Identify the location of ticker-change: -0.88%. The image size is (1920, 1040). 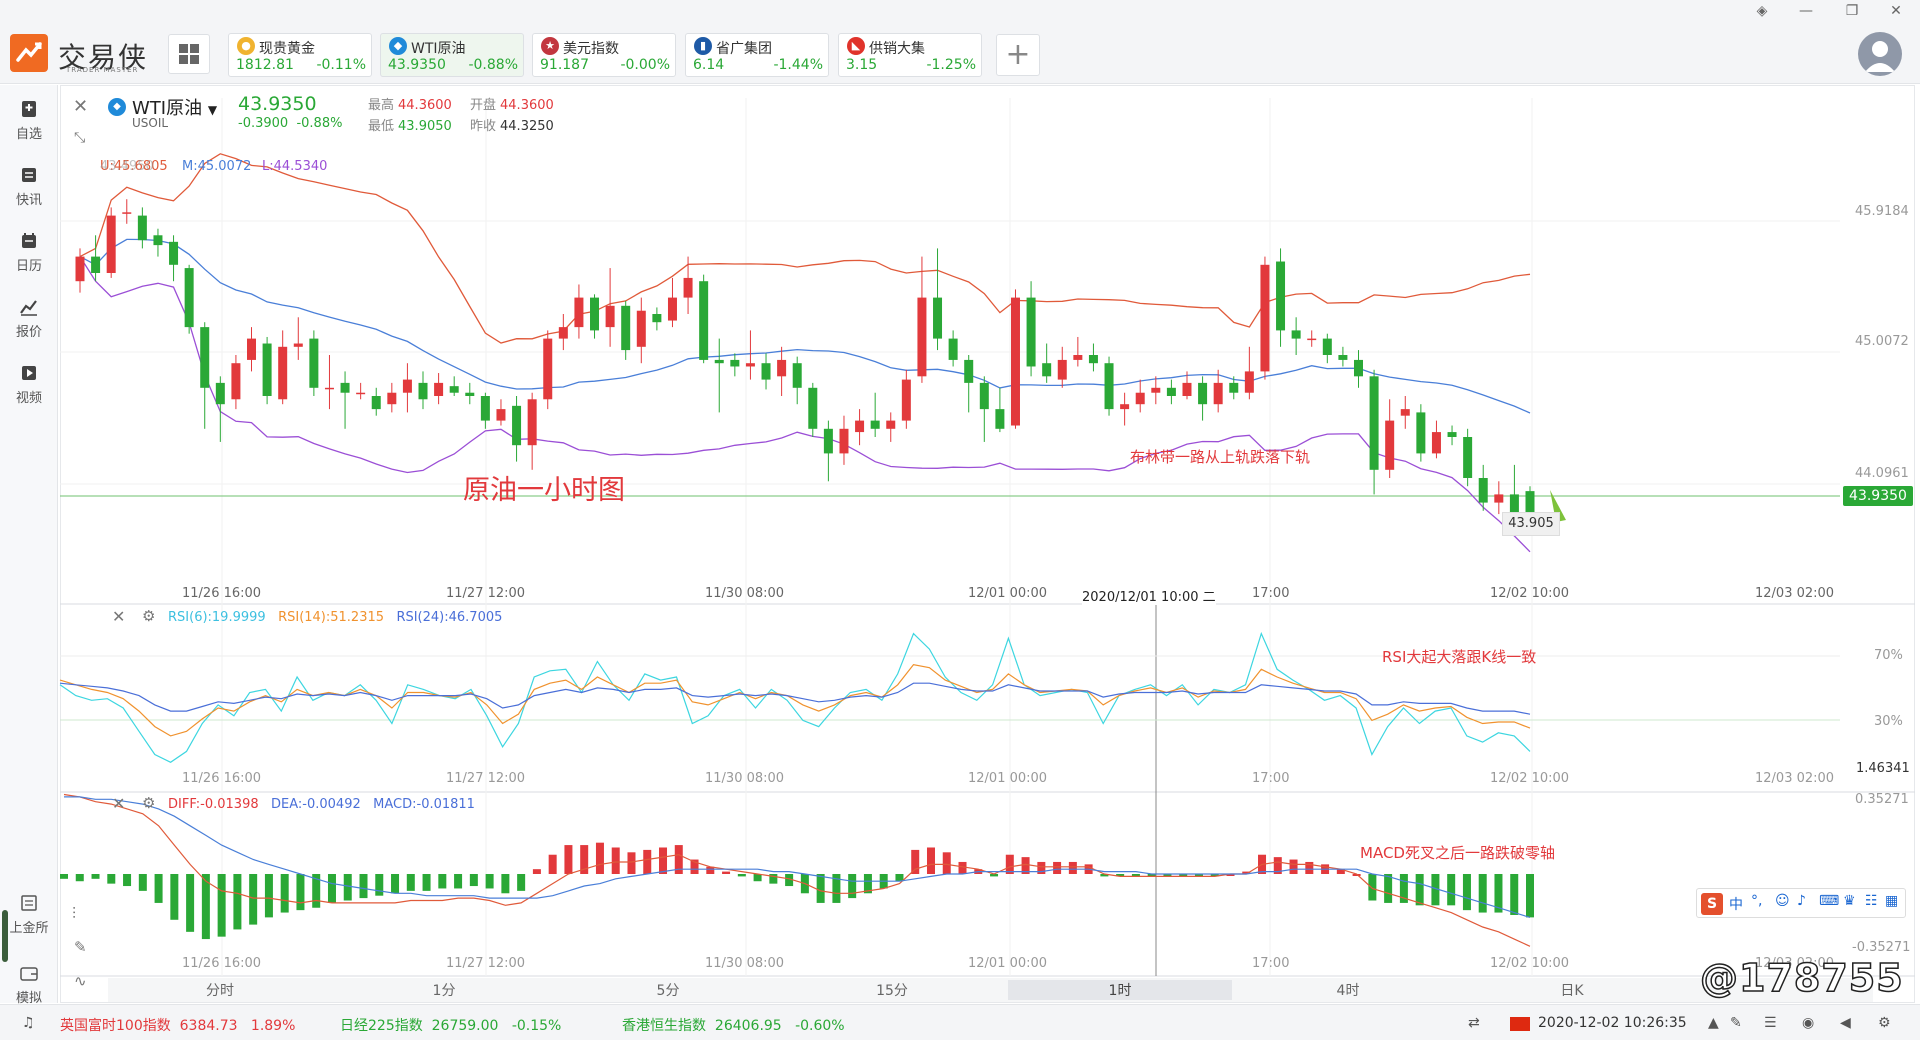
(493, 65).